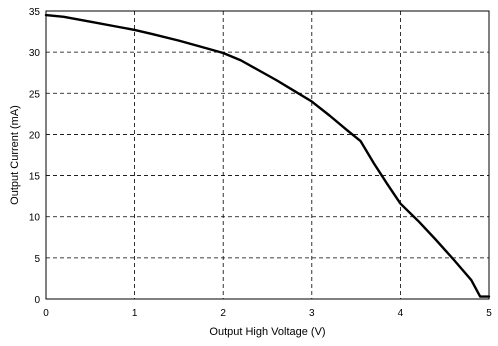  What do you see at coordinates (312, 313) in the screenshot?
I see `x-tick-label: 3` at bounding box center [312, 313].